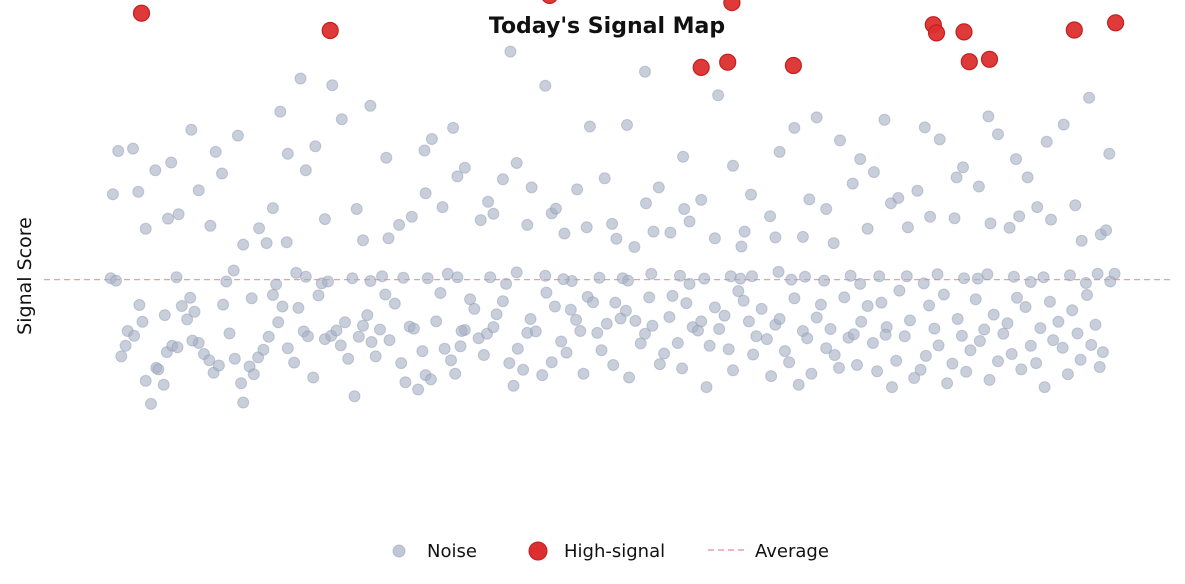  I want to click on legend: Noise High-signal Average, so click(610, 551).